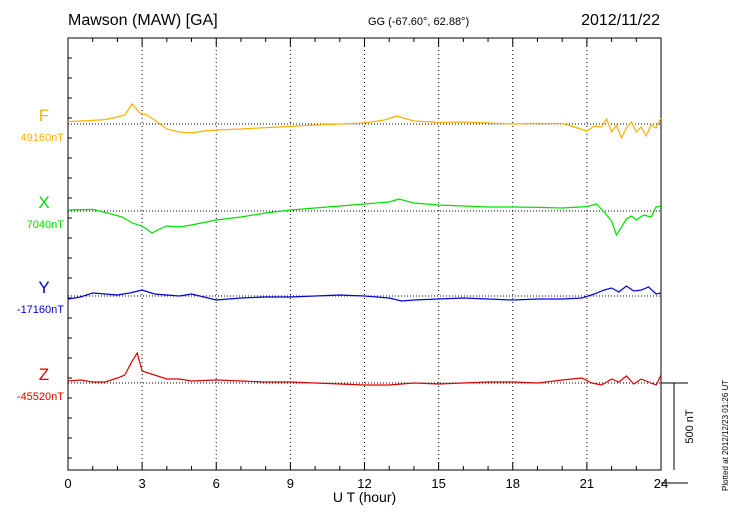 The width and height of the screenshot is (730, 520). What do you see at coordinates (46, 225) in the screenshot?
I see `baseline-value-x: 7040nT` at bounding box center [46, 225].